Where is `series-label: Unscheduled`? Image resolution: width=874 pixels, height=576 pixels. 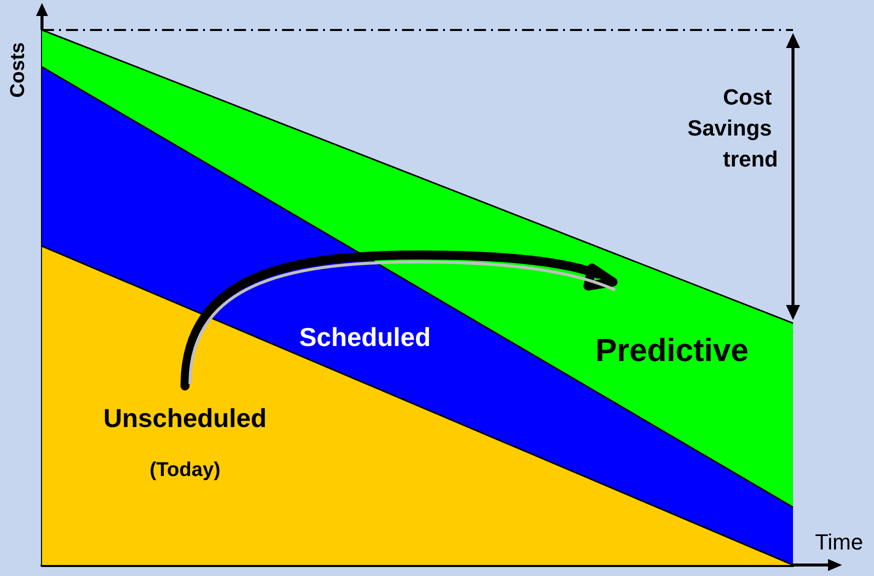 series-label: Unscheduled is located at coordinates (185, 418).